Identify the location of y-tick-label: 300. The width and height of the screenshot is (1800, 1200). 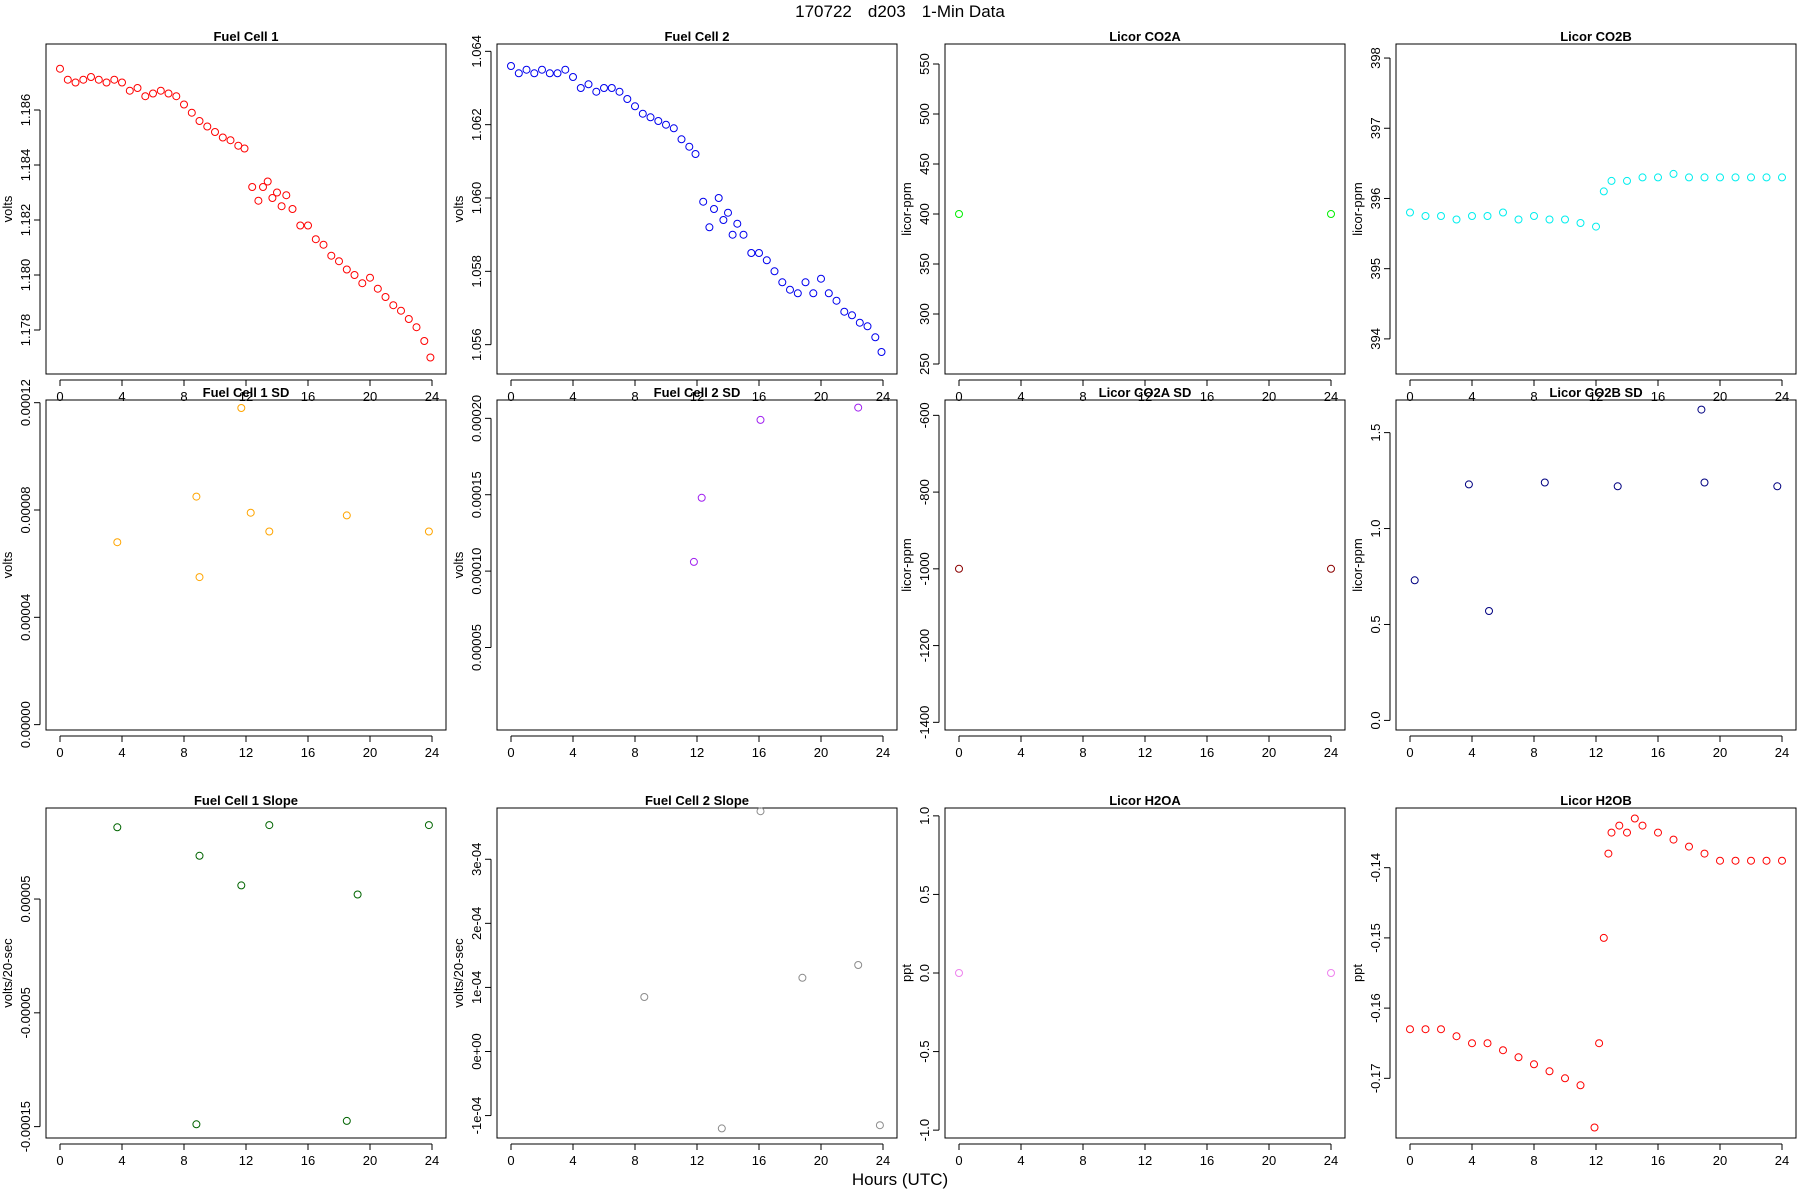
(924, 314).